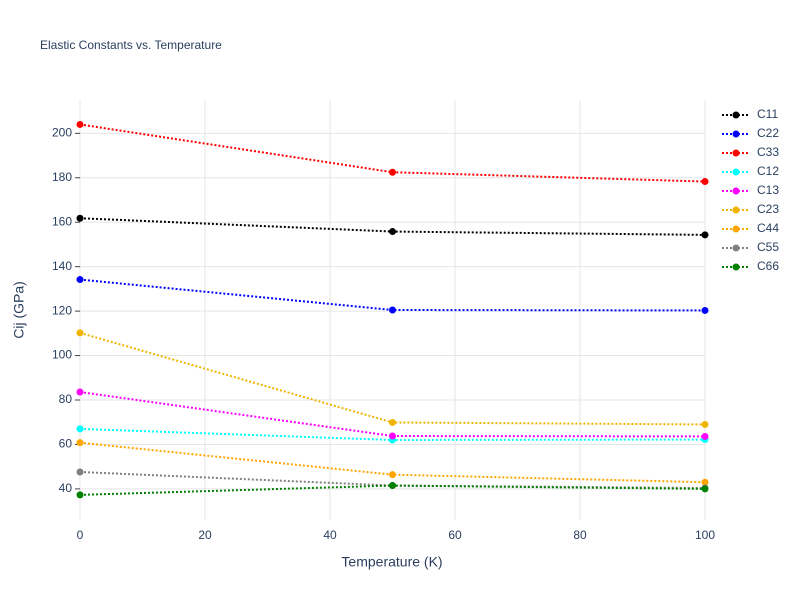 This screenshot has width=800, height=605. What do you see at coordinates (330, 535) in the screenshot?
I see `x-tick-label: 40` at bounding box center [330, 535].